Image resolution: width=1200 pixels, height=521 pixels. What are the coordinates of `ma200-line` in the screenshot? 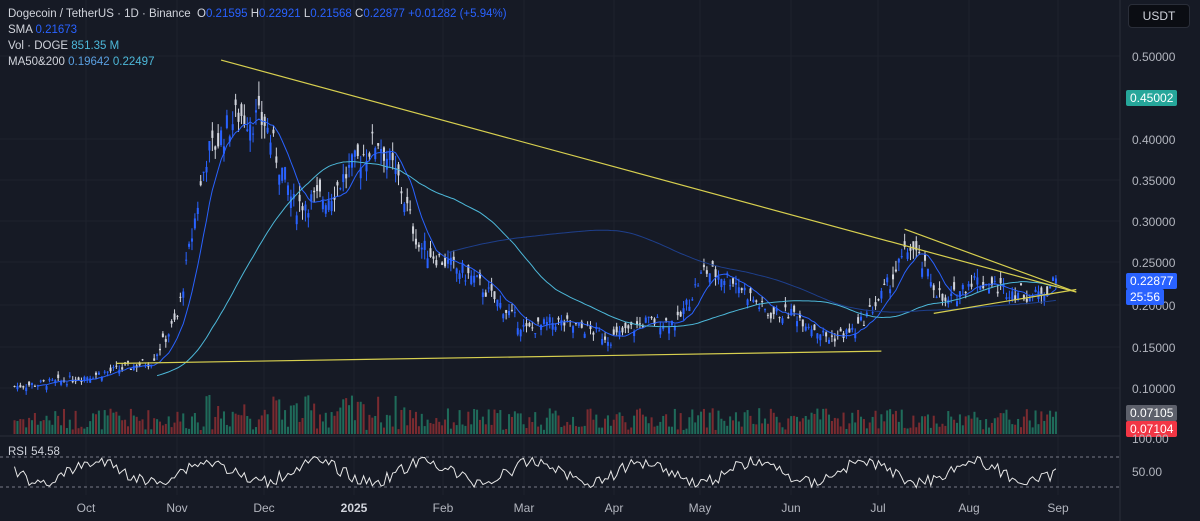 It's located at (751, 271).